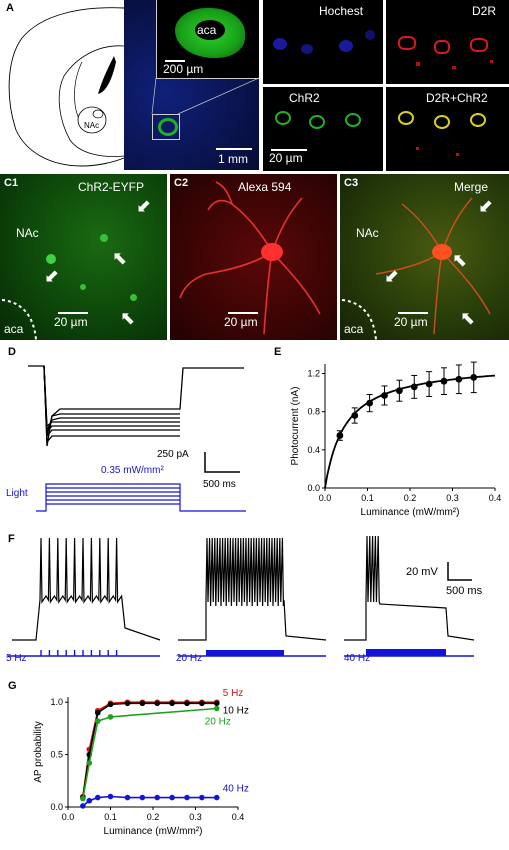 The image size is (509, 850). Describe the element at coordinates (233, 159) in the screenshot. I see `main-scale-label: 1 mm` at that location.